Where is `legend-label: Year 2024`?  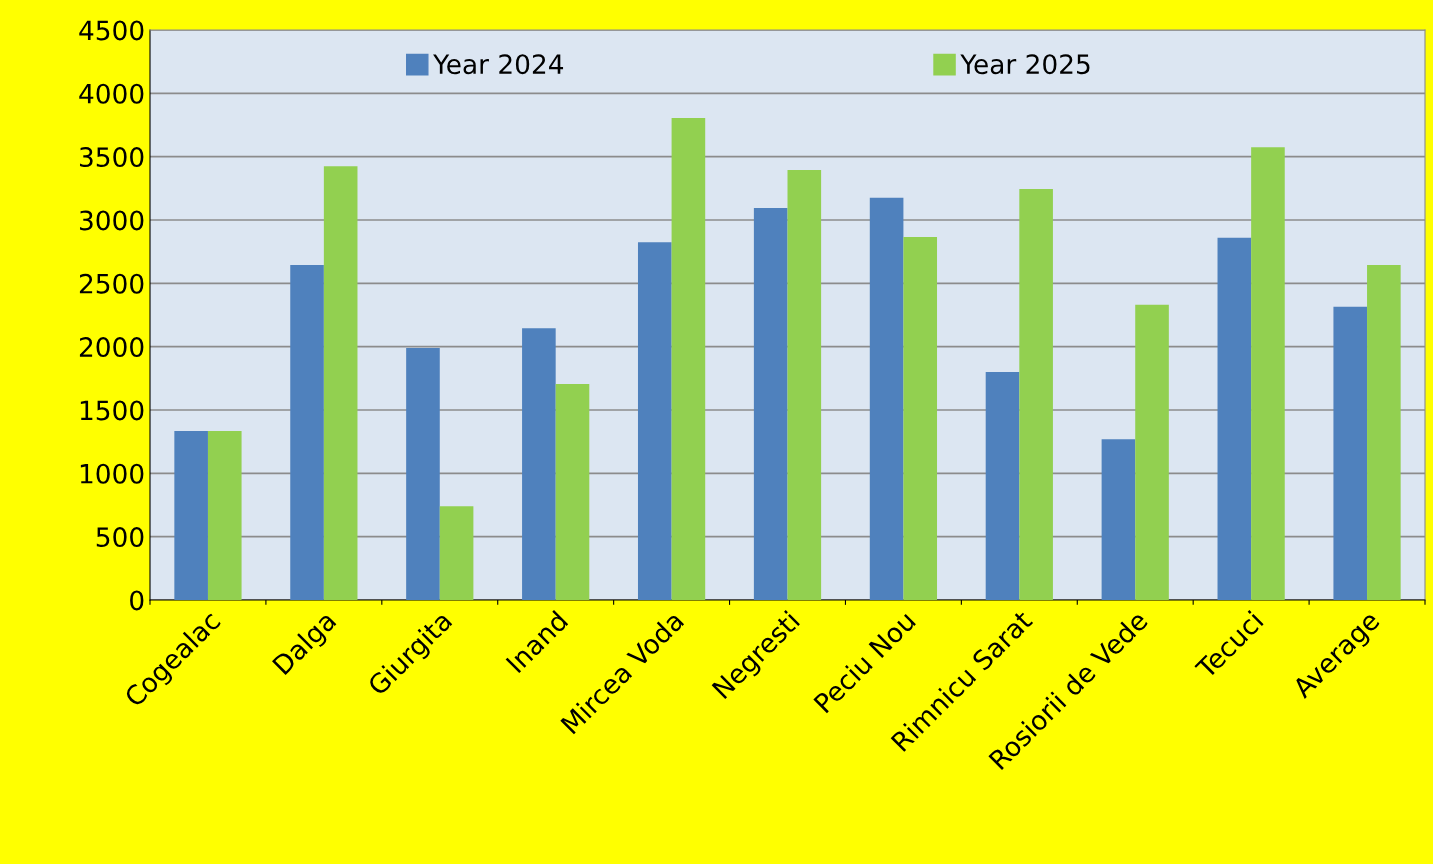
legend-label: Year 2024 is located at coordinates (498, 64).